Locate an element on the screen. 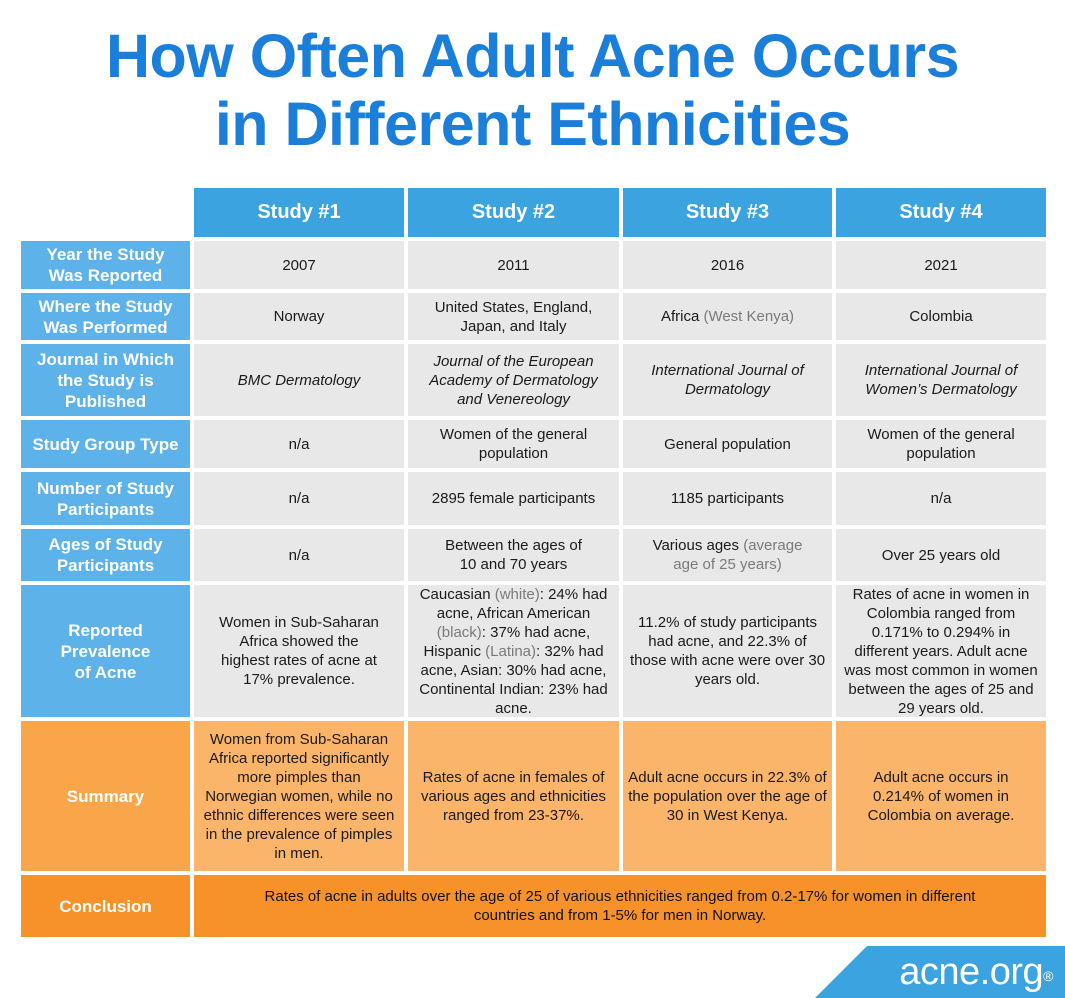 This screenshot has height=998, width=1065. row-label-journal: Journal in Which the Study is Published is located at coordinates (105, 380).